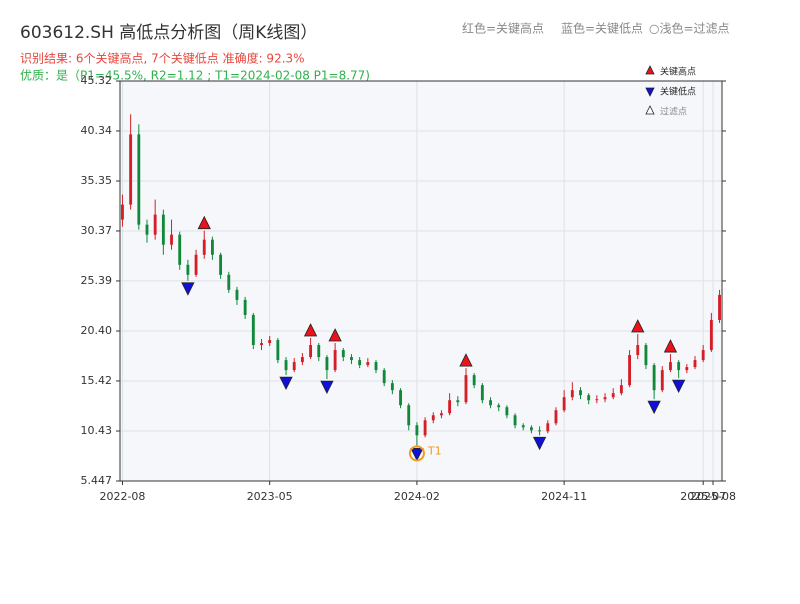  Describe the element at coordinates (678, 72) in the screenshot. I see `legend-label: 关键高点` at that location.